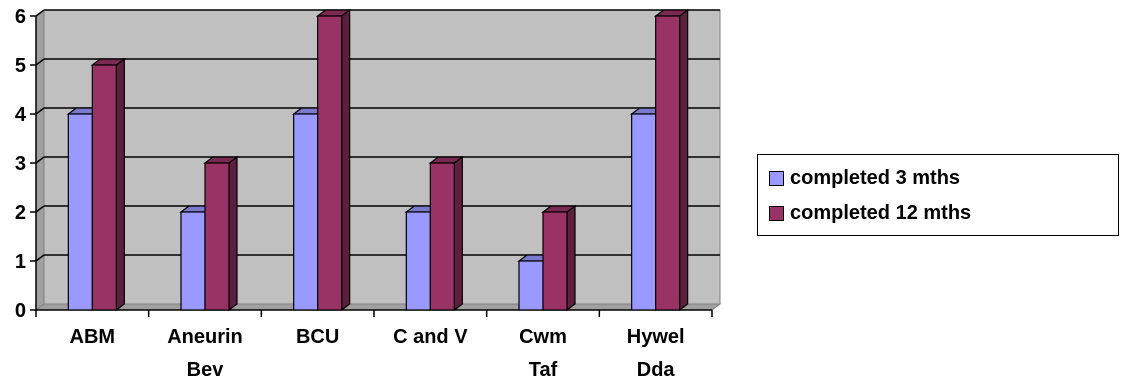 The height and width of the screenshot is (382, 1136). I want to click on legend-item-3-mths: completed 3 mths, so click(864, 178).